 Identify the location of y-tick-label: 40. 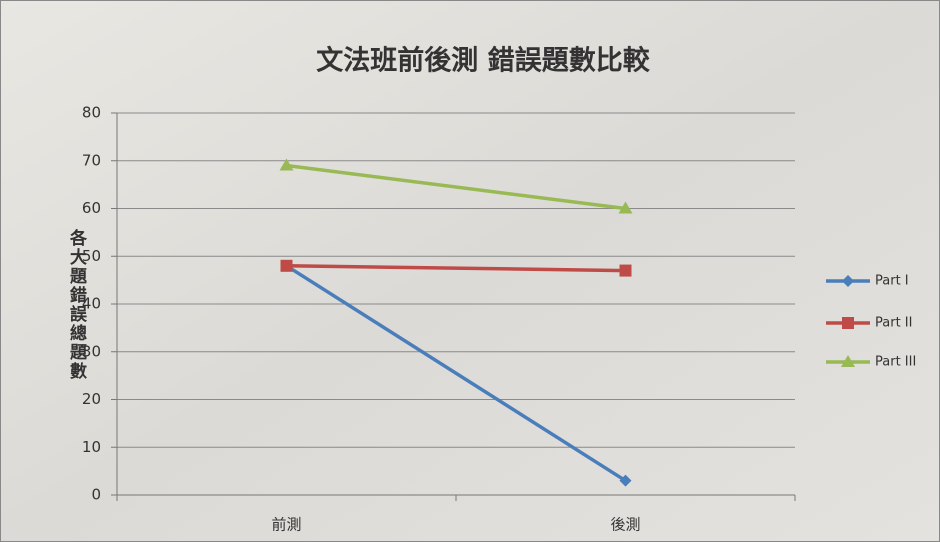
(91, 304).